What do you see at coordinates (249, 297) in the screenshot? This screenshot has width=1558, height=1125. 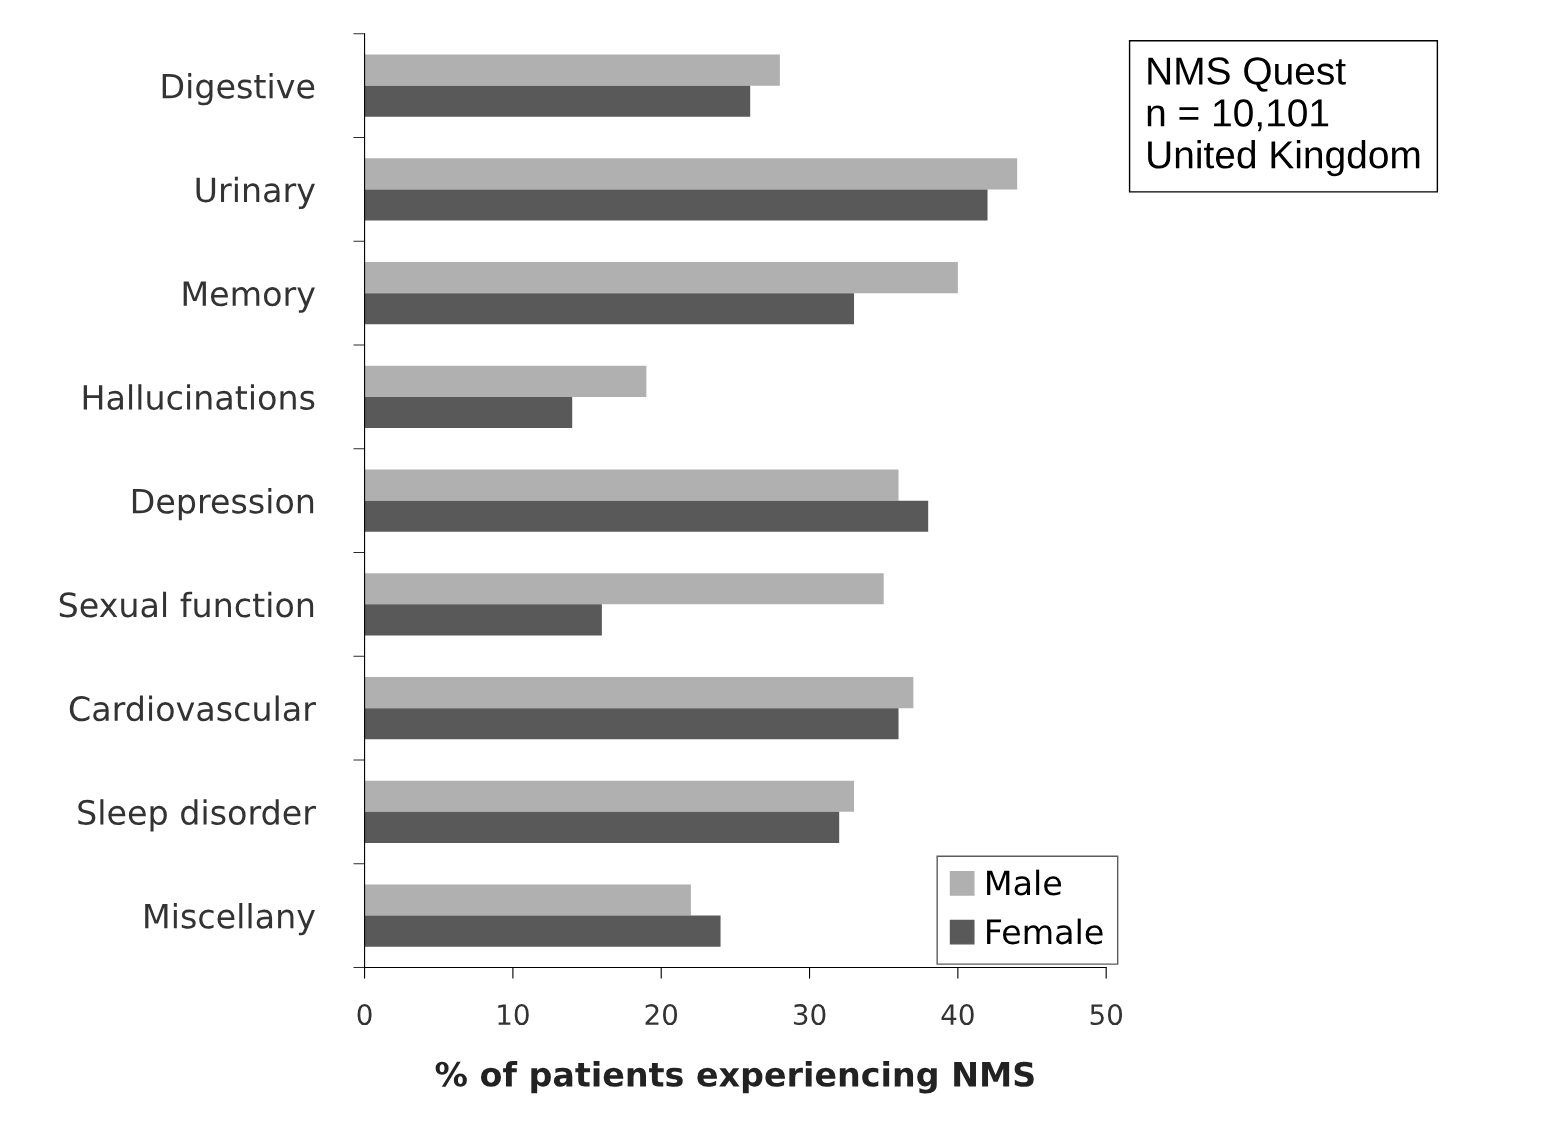 I see `y-tick-label: Memory` at bounding box center [249, 297].